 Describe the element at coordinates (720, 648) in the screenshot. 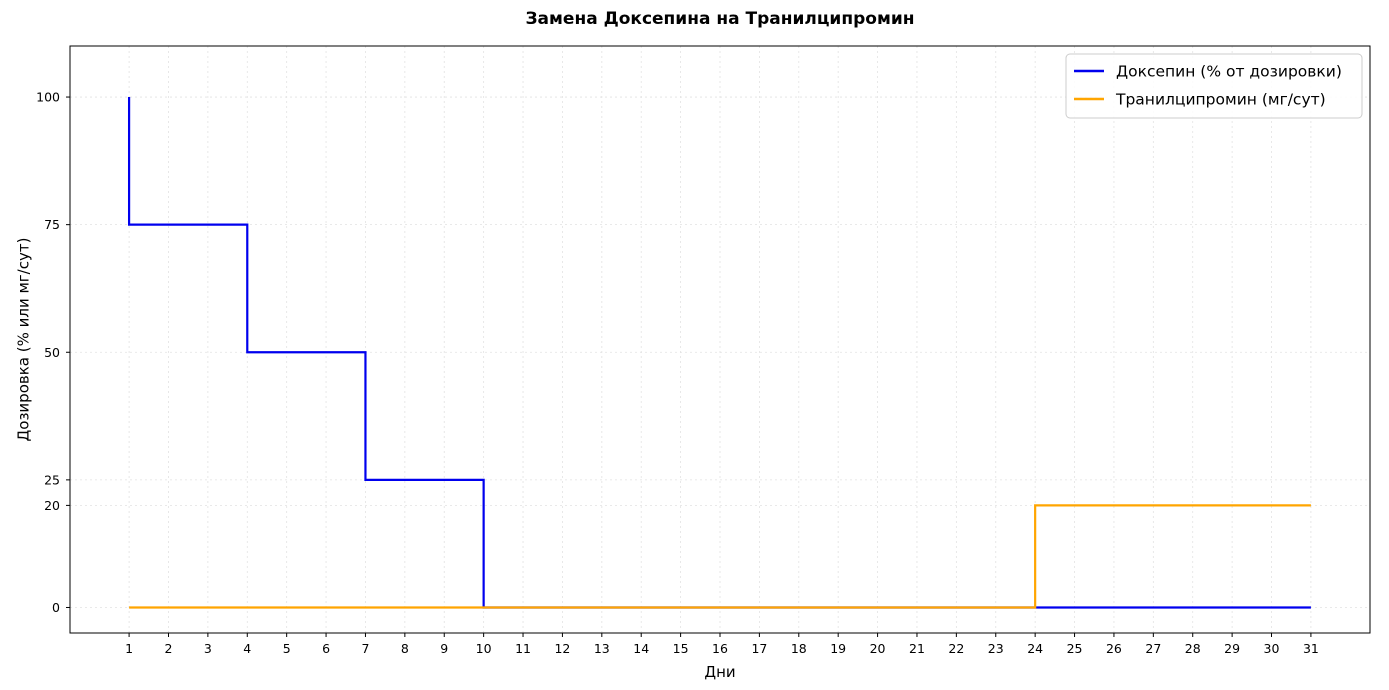

I see `x-tick-label: 16` at that location.